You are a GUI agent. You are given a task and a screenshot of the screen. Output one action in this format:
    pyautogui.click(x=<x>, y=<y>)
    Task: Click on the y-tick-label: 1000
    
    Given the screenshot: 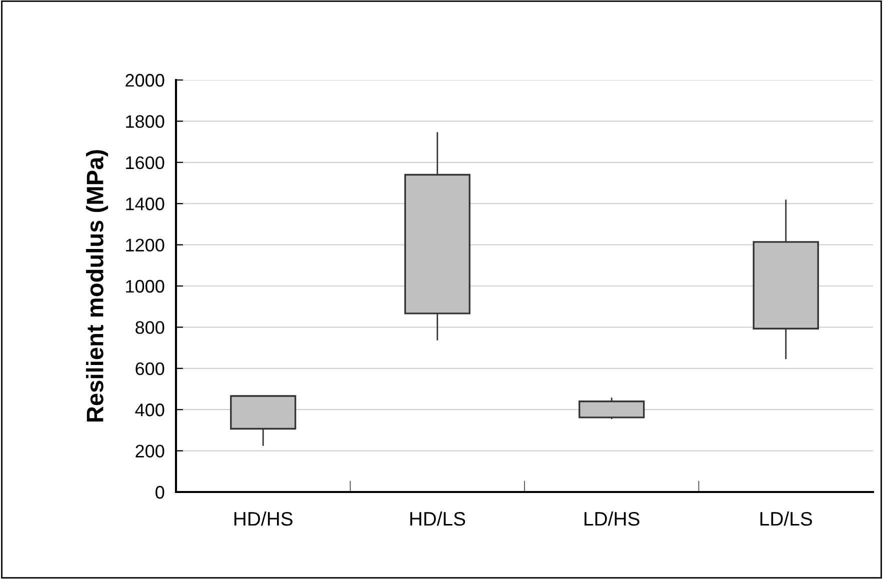 What is the action you would take?
    pyautogui.click(x=145, y=286)
    